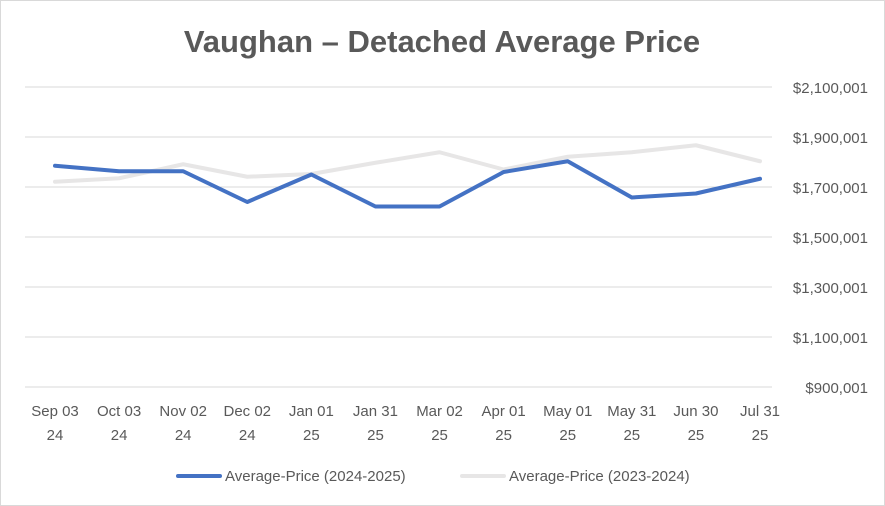  I want to click on x-tick-label: Jan 01 25, so click(311, 423).